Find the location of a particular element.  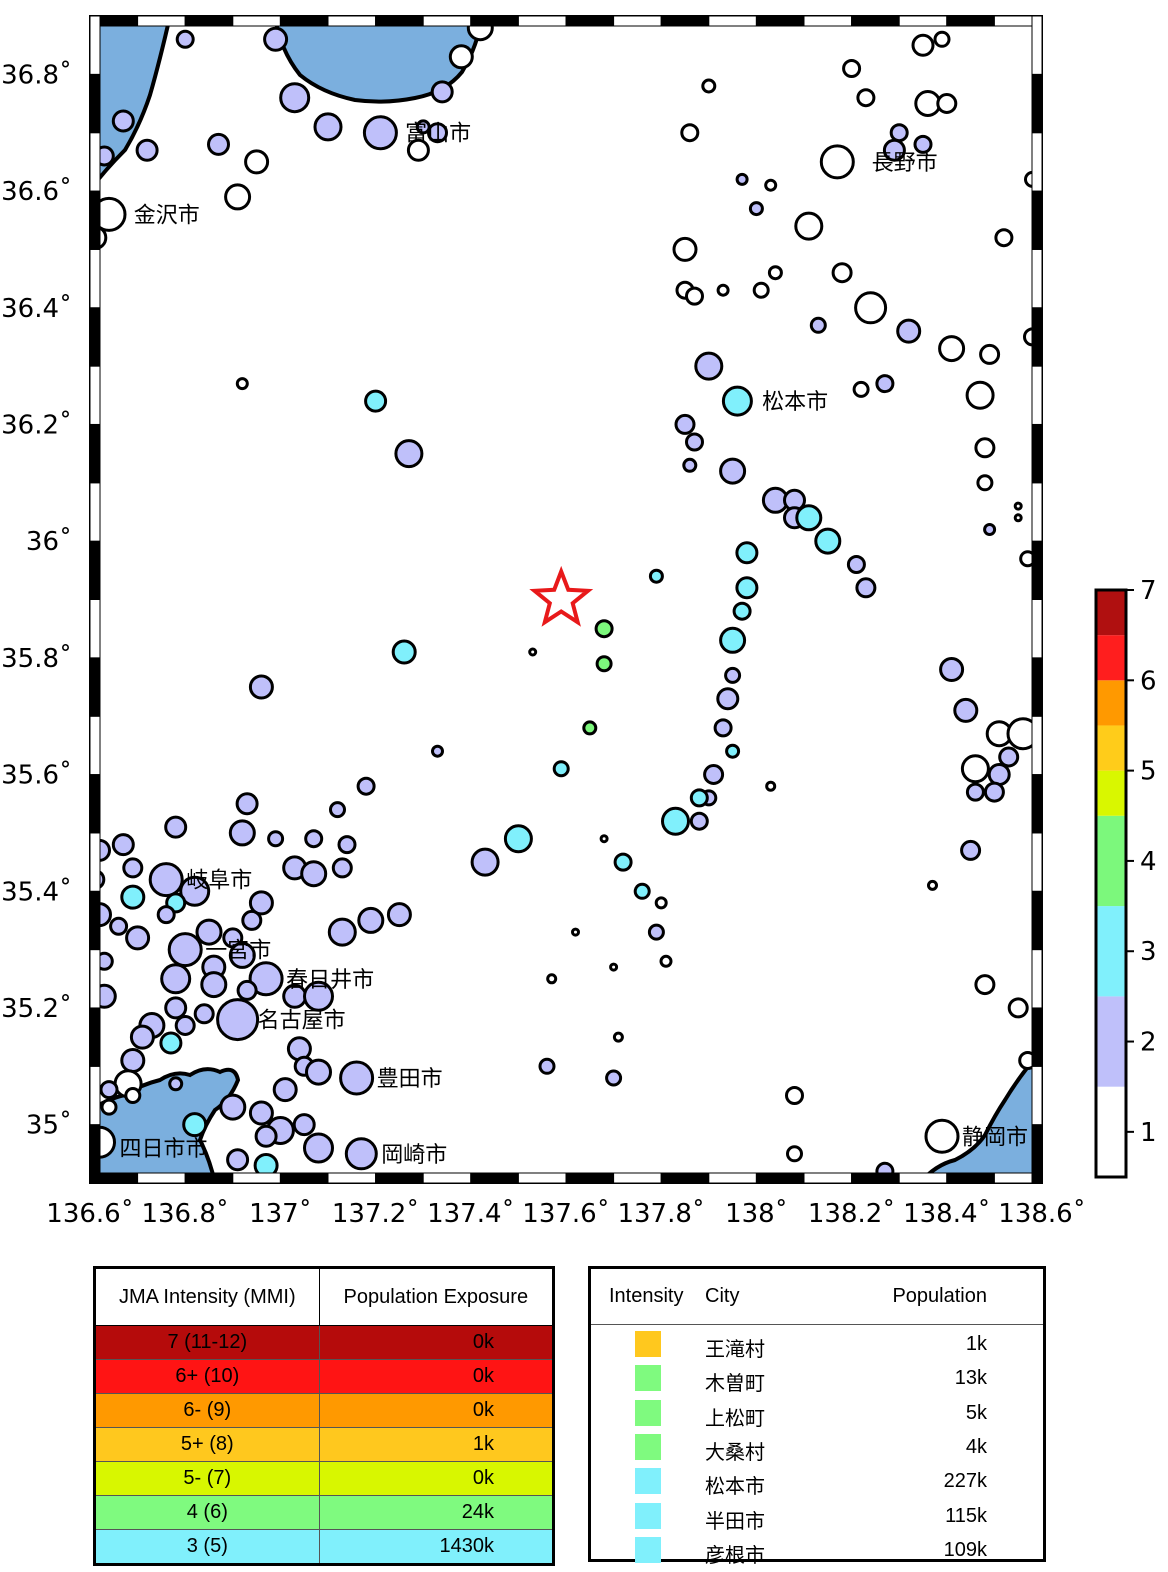

city-population: 115k is located at coordinates (966, 1515).